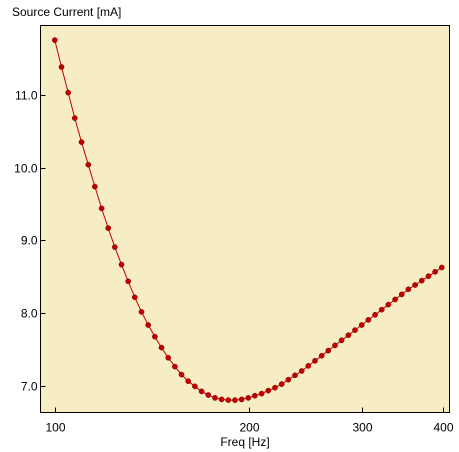 The width and height of the screenshot is (459, 452). What do you see at coordinates (55, 428) in the screenshot?
I see `x-tick-label: 100` at bounding box center [55, 428].